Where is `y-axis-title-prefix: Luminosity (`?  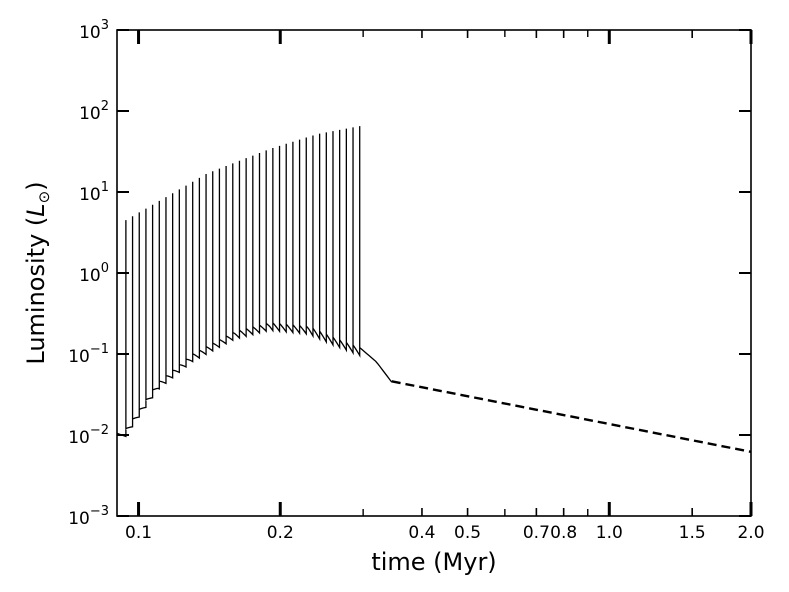
y-axis-title-prefix: Luminosity ( is located at coordinates (36, 291).